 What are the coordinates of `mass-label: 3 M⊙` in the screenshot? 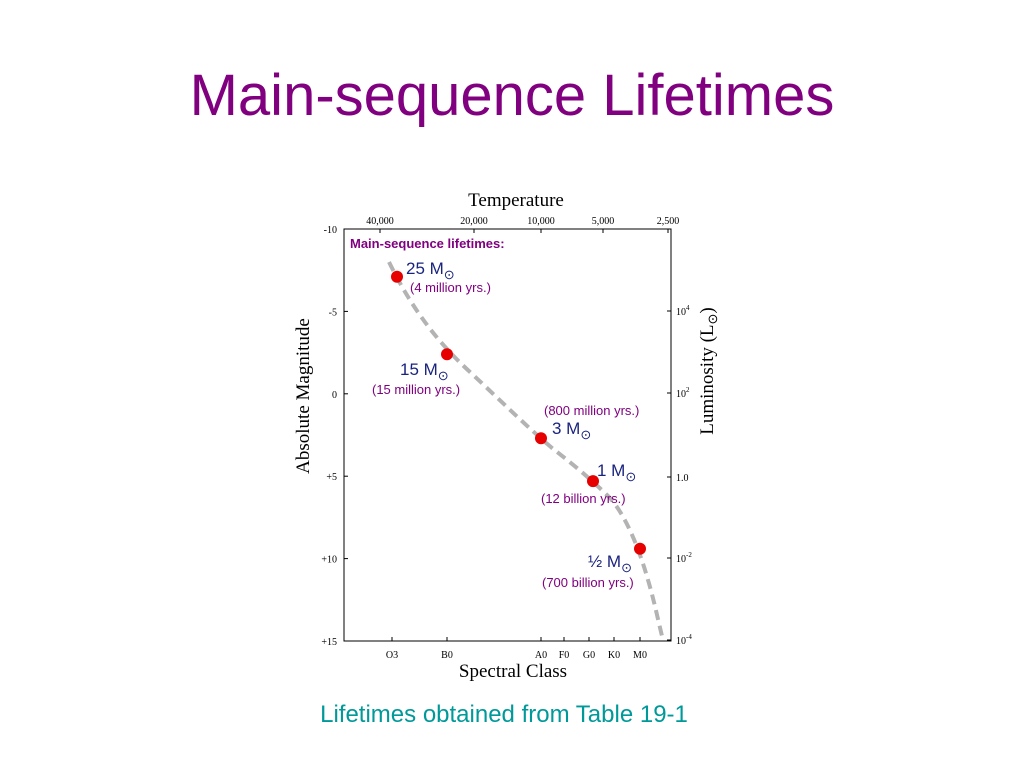 It's located at (571, 430).